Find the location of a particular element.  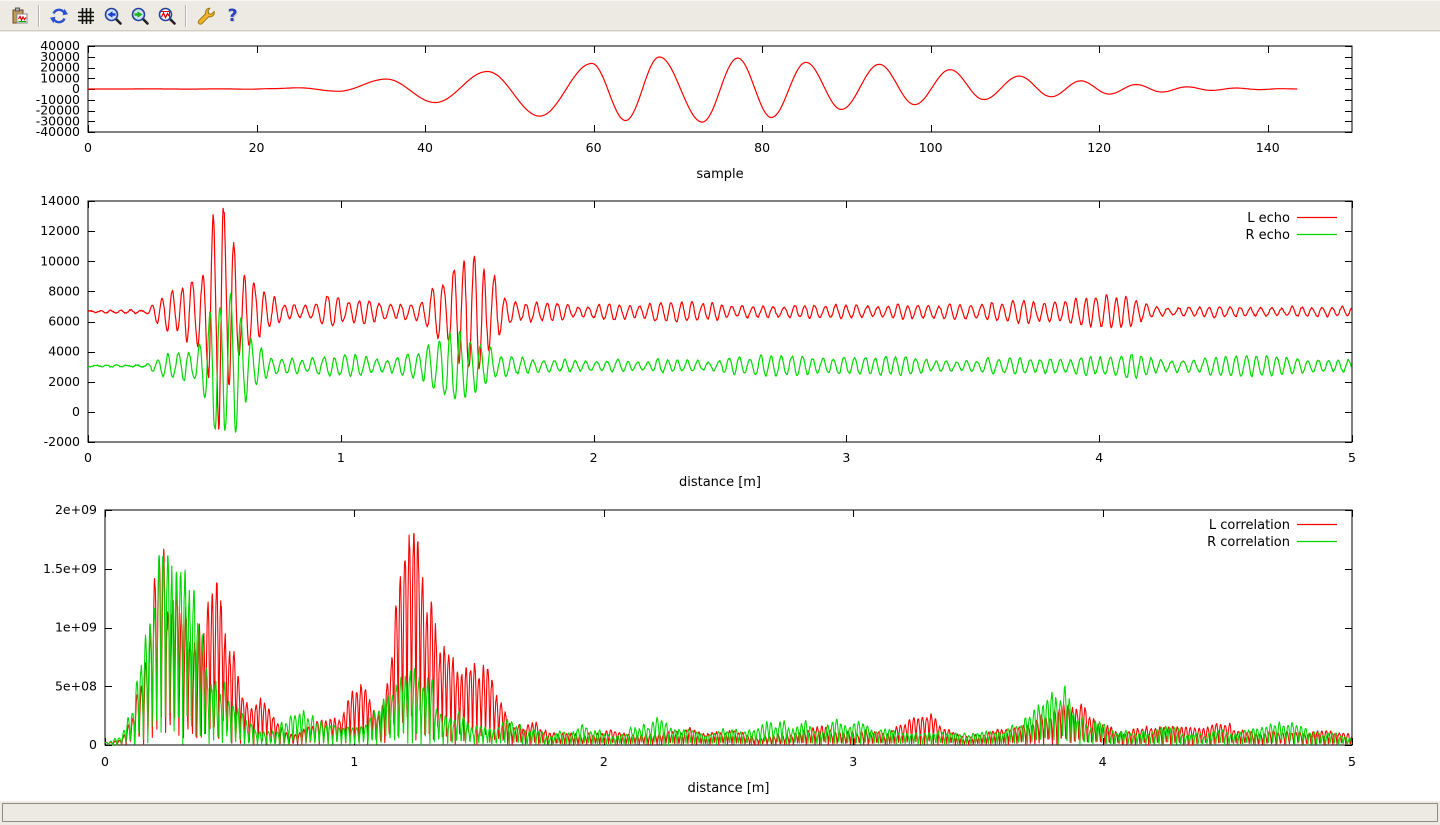

autoscale-button is located at coordinates (166, 16).